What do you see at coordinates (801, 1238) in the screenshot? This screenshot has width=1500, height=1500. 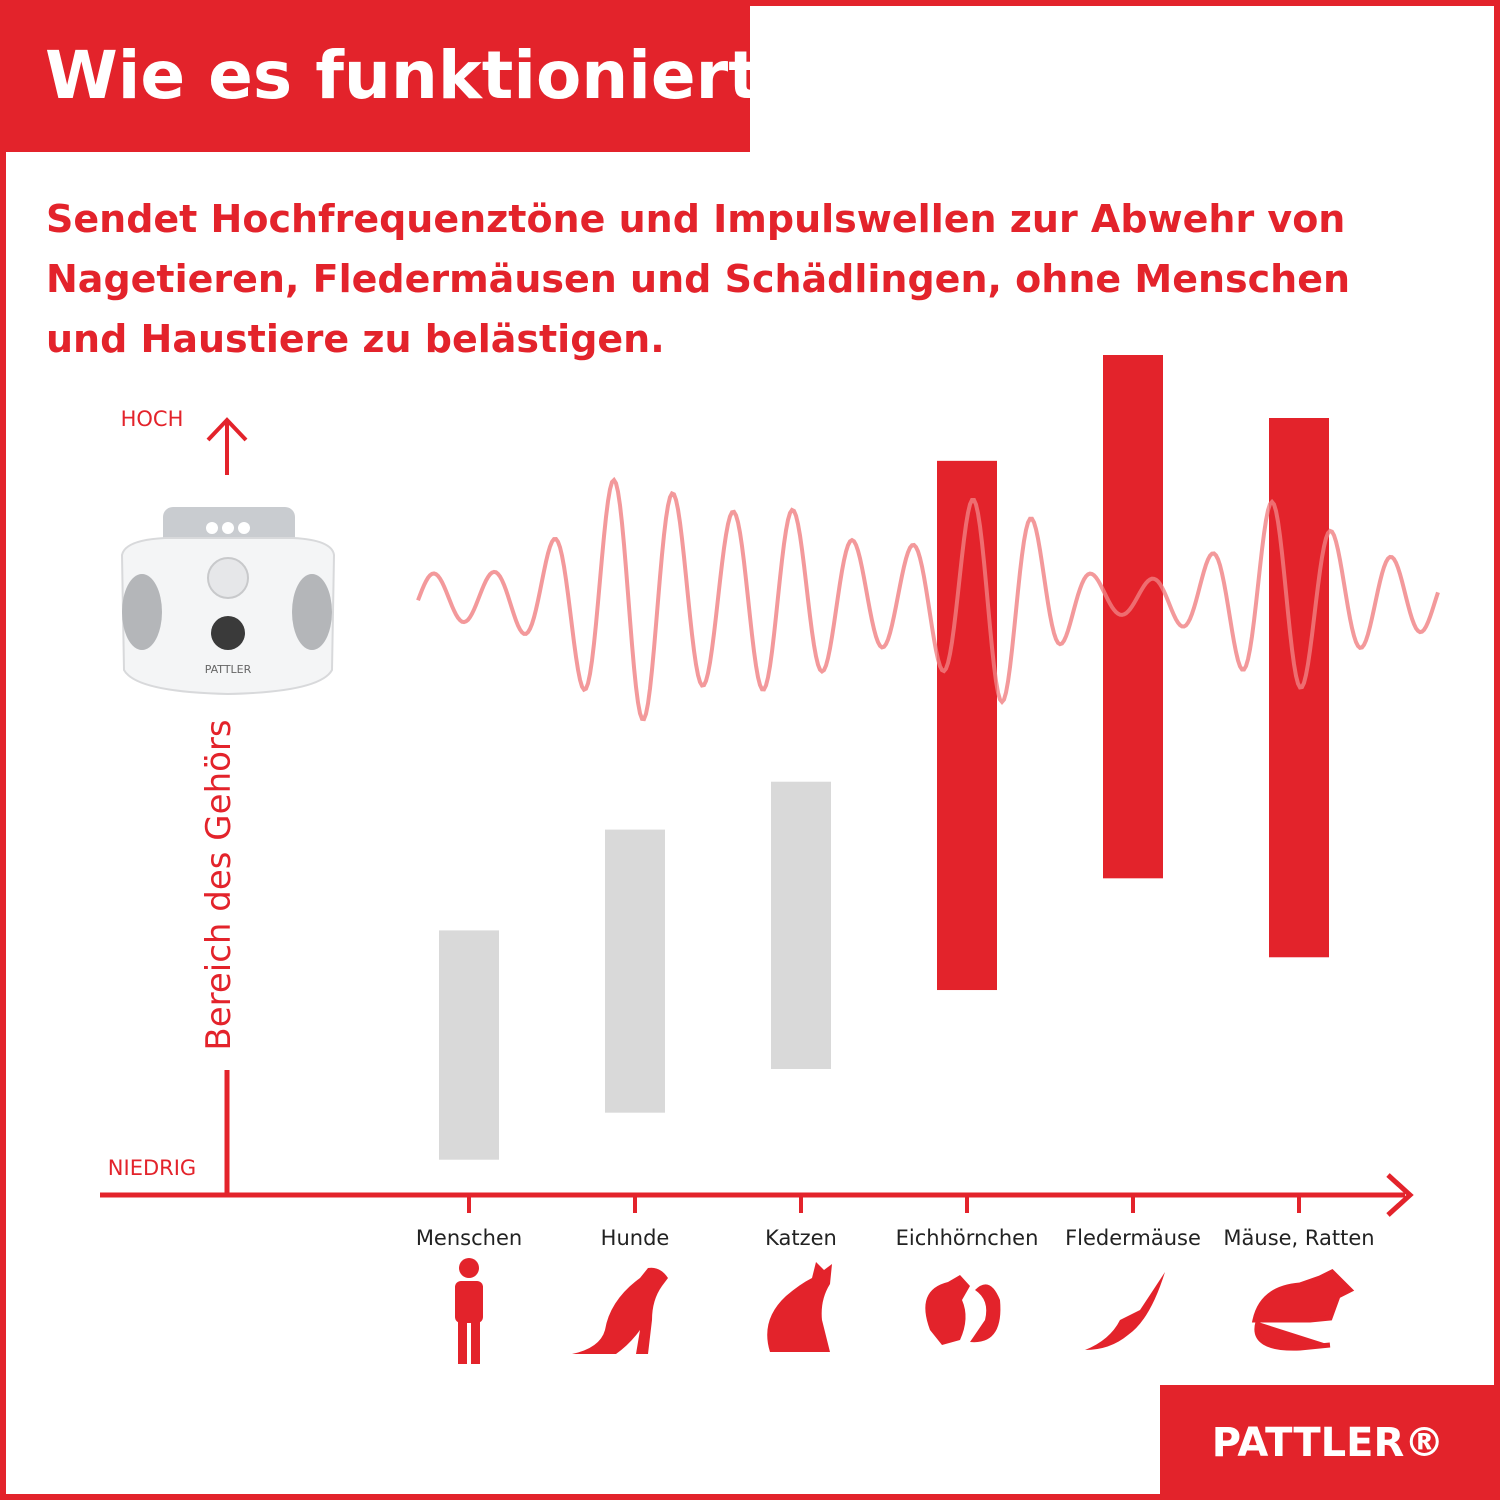 I see `x-tick-label: Katzen` at bounding box center [801, 1238].